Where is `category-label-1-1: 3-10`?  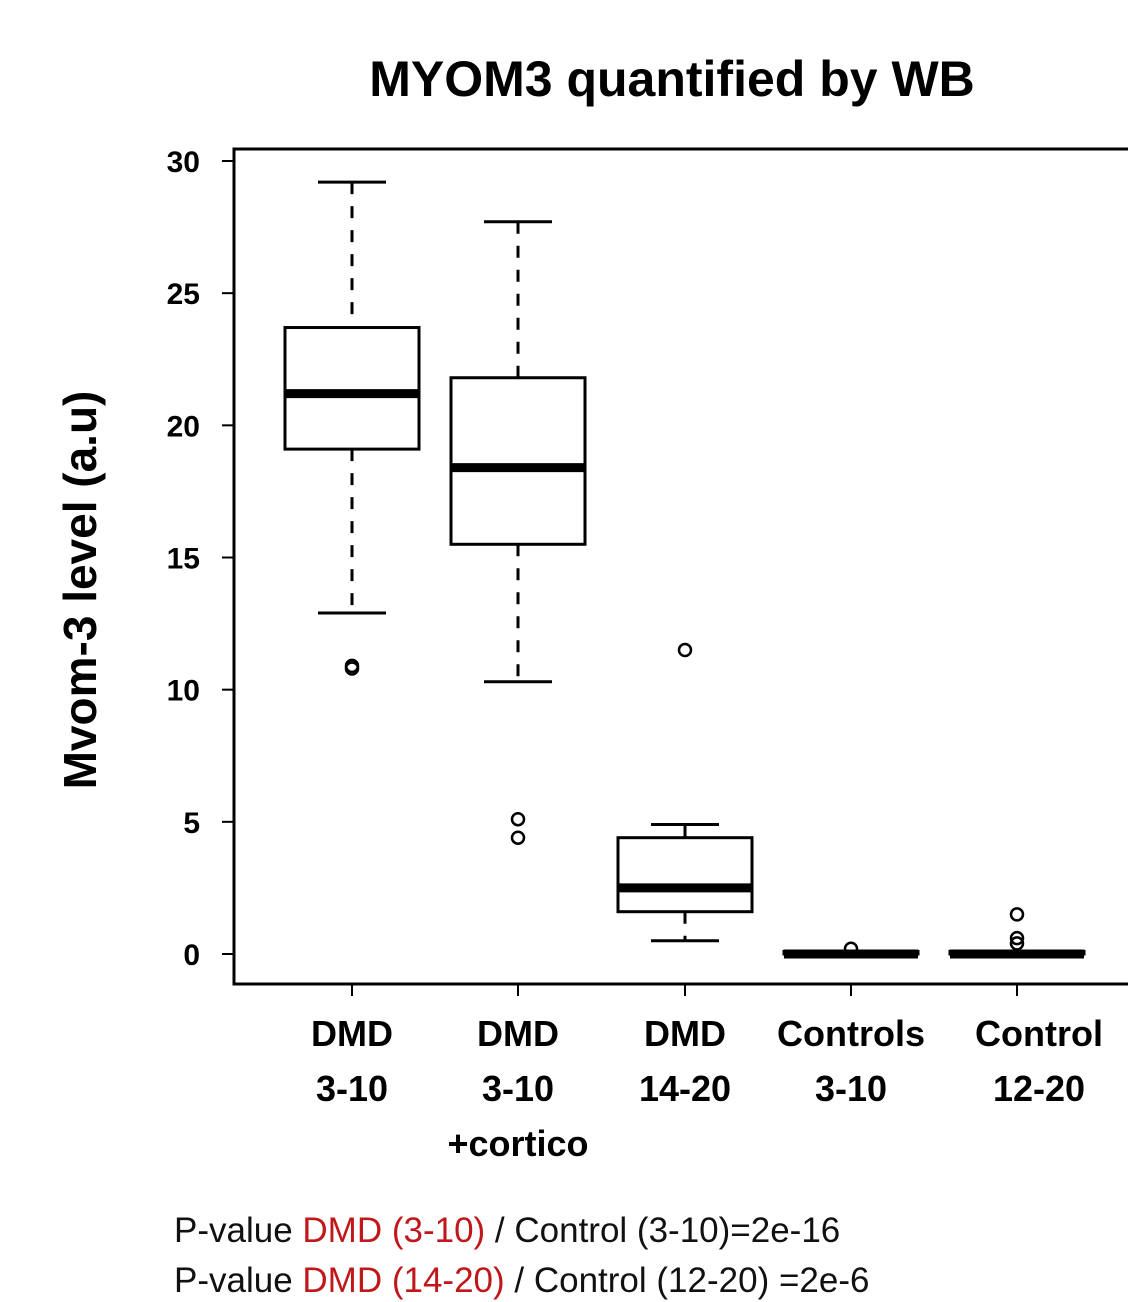
category-label-1-1: 3-10 is located at coordinates (518, 1088).